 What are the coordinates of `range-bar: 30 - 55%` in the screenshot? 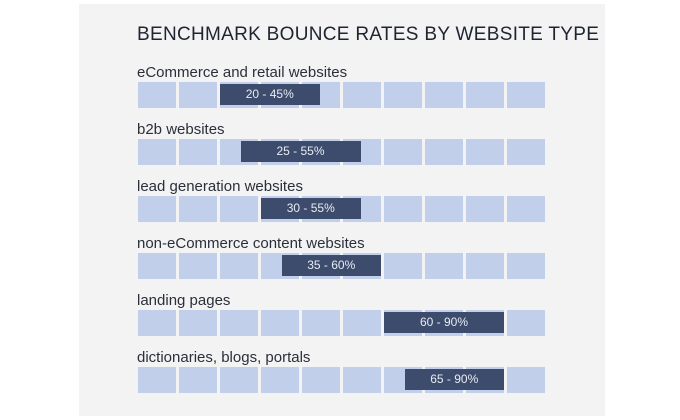 It's located at (311, 208).